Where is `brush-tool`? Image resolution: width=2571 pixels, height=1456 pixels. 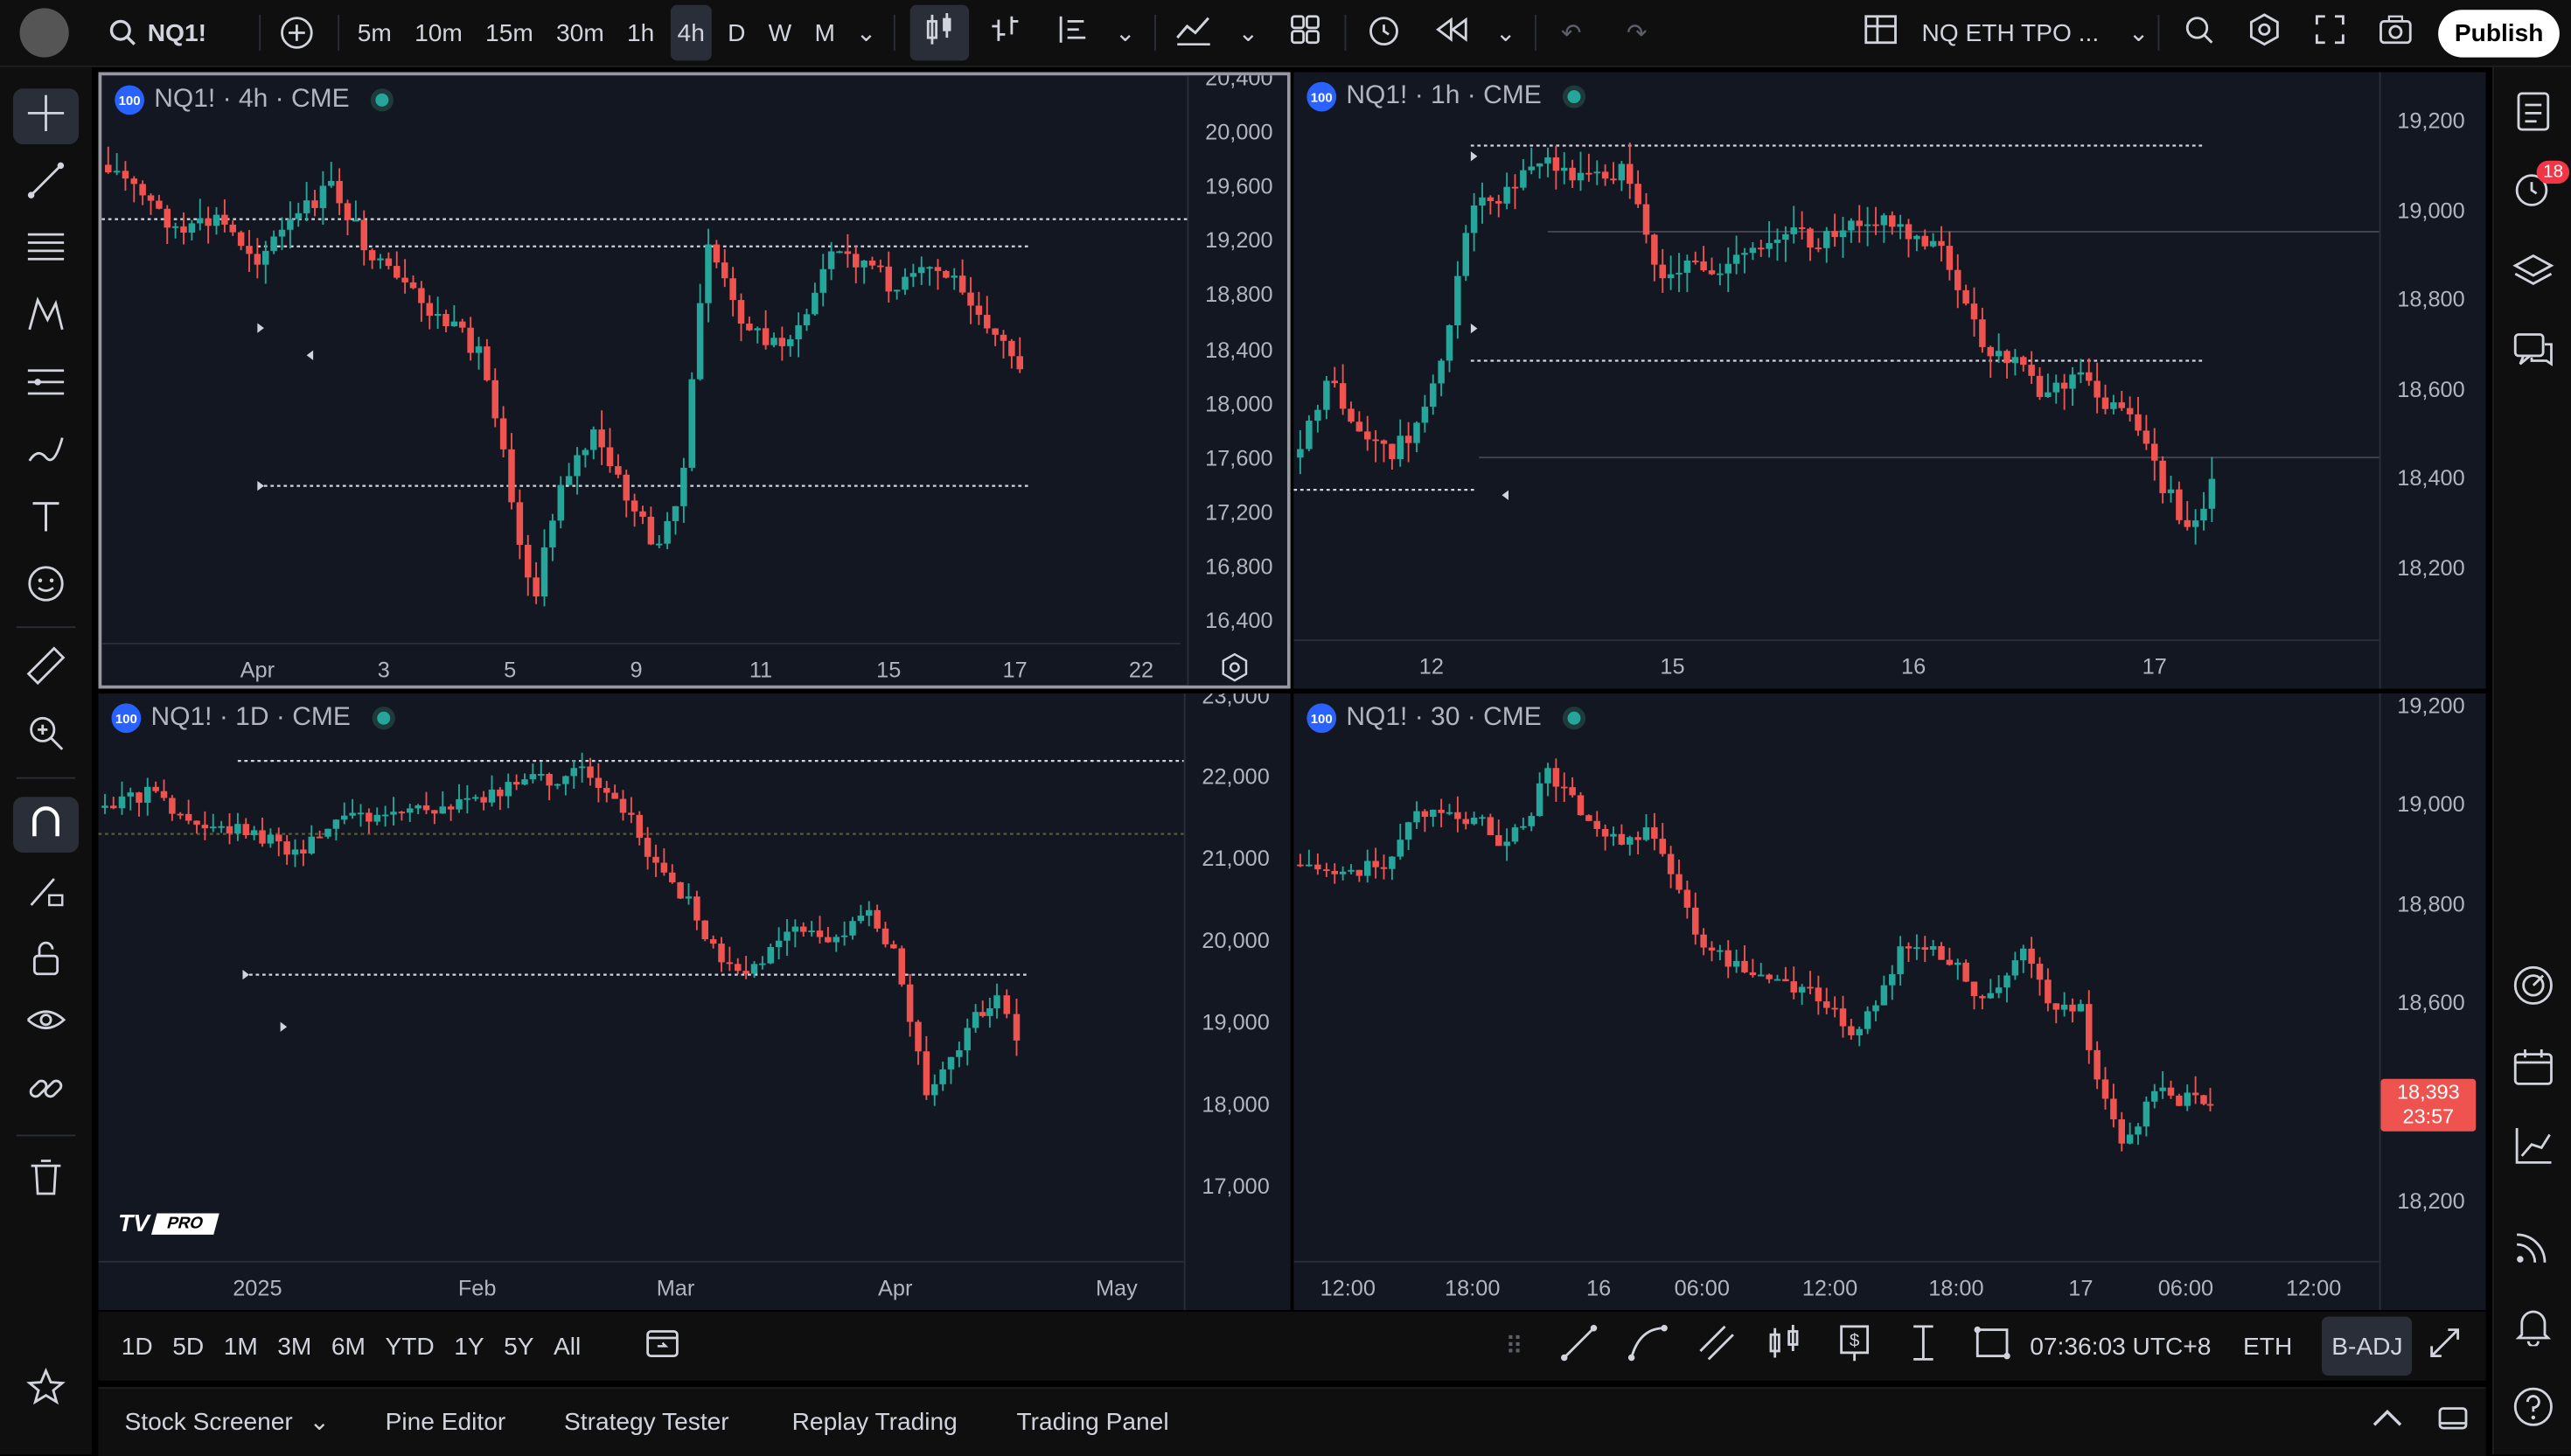
brush-tool is located at coordinates (46, 453).